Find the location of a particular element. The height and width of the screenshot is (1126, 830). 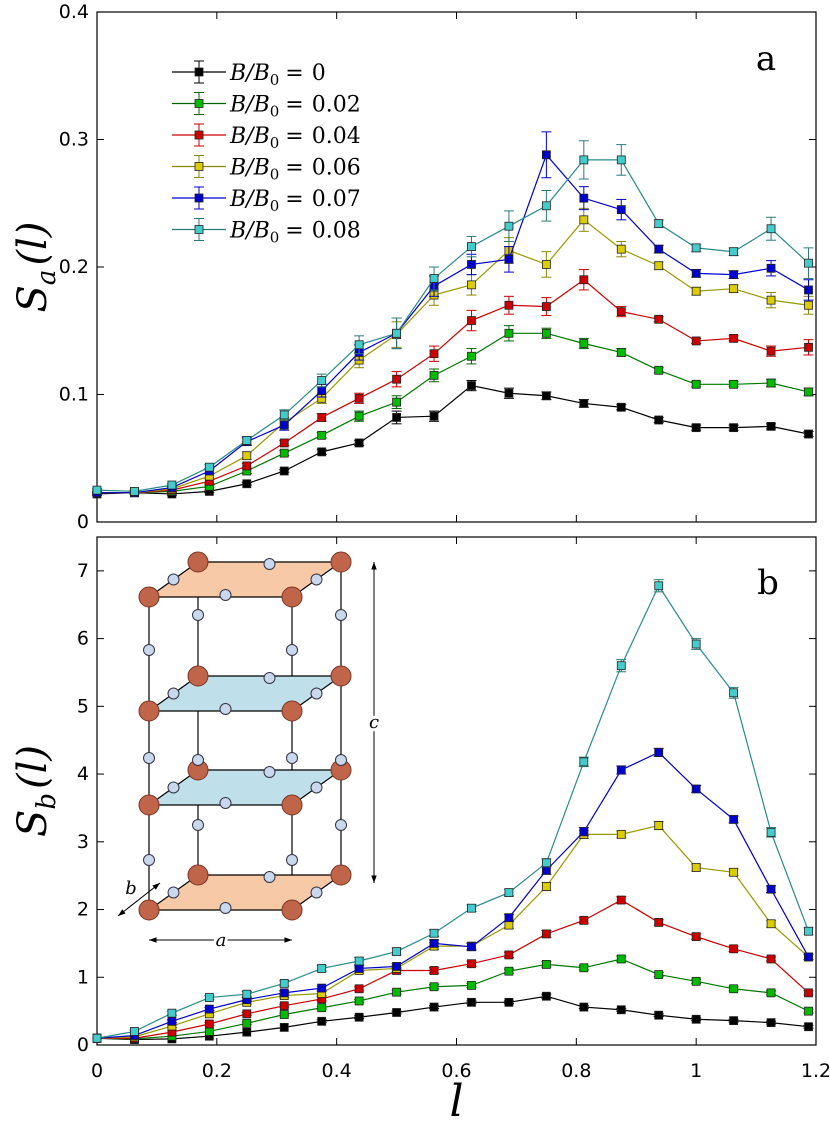

y-axis-label-main: S is located at coordinates (33, 298).